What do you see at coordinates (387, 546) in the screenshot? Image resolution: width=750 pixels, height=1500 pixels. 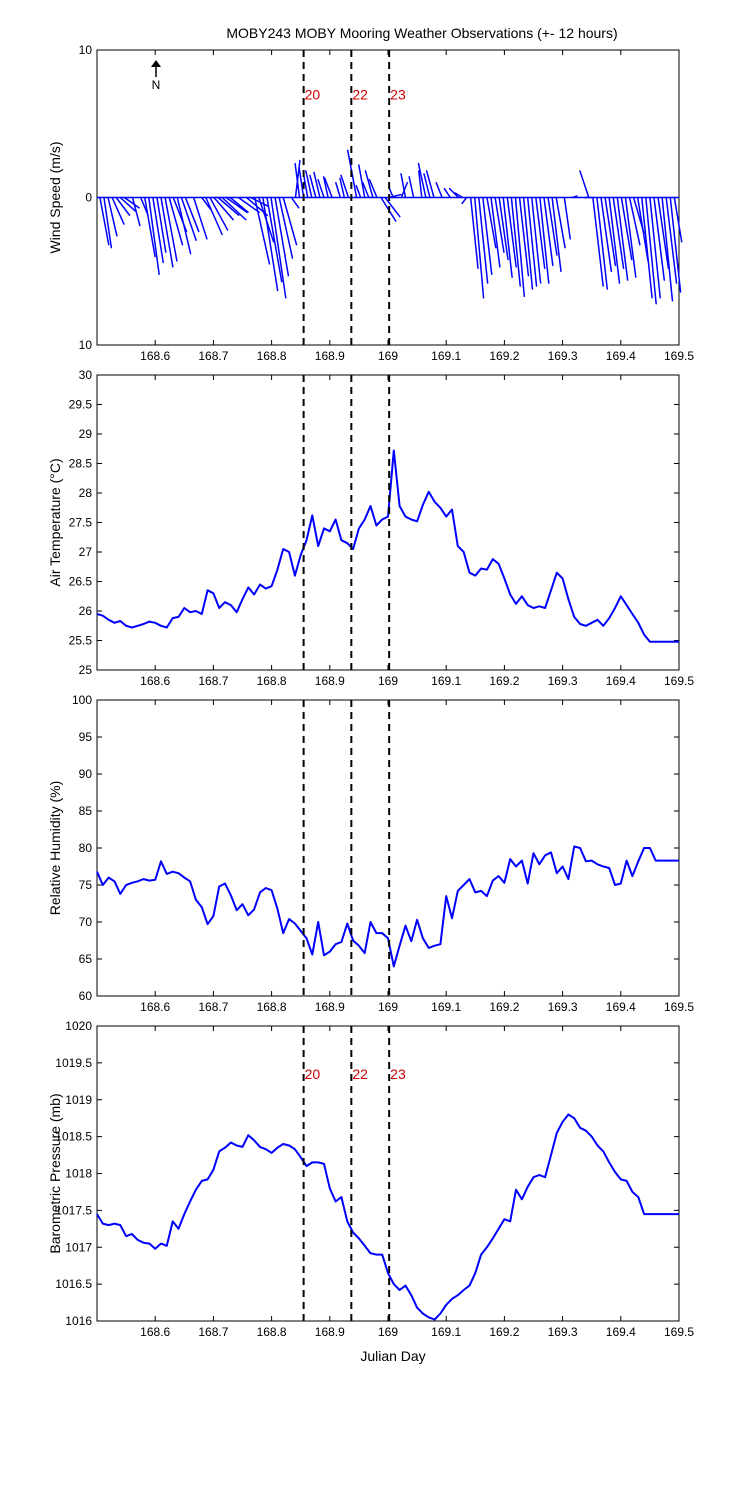 I see `series-line` at bounding box center [387, 546].